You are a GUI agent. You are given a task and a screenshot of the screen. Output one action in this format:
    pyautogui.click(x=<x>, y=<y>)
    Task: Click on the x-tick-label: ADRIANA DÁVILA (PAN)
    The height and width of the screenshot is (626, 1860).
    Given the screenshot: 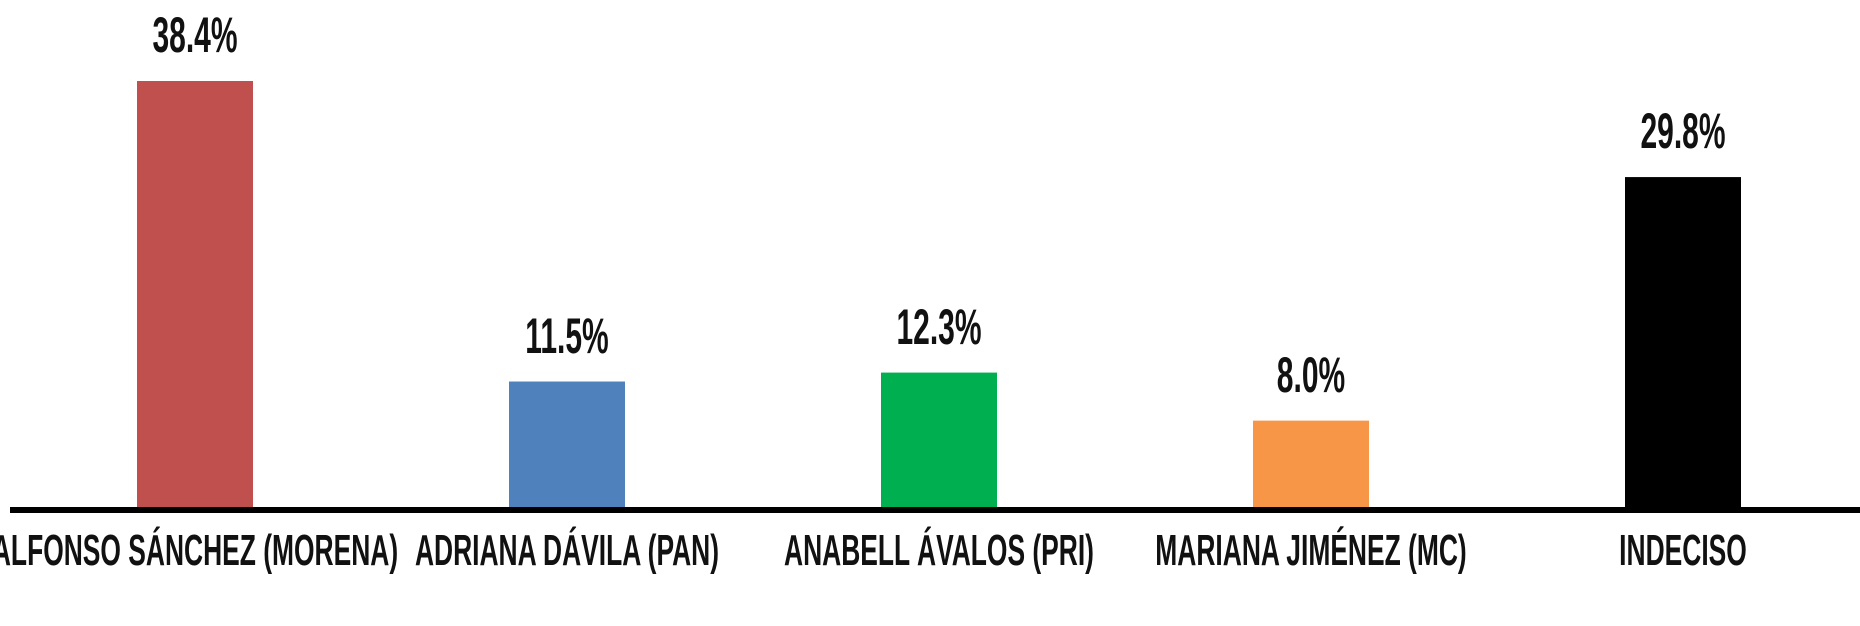 What is the action you would take?
    pyautogui.click(x=567, y=550)
    